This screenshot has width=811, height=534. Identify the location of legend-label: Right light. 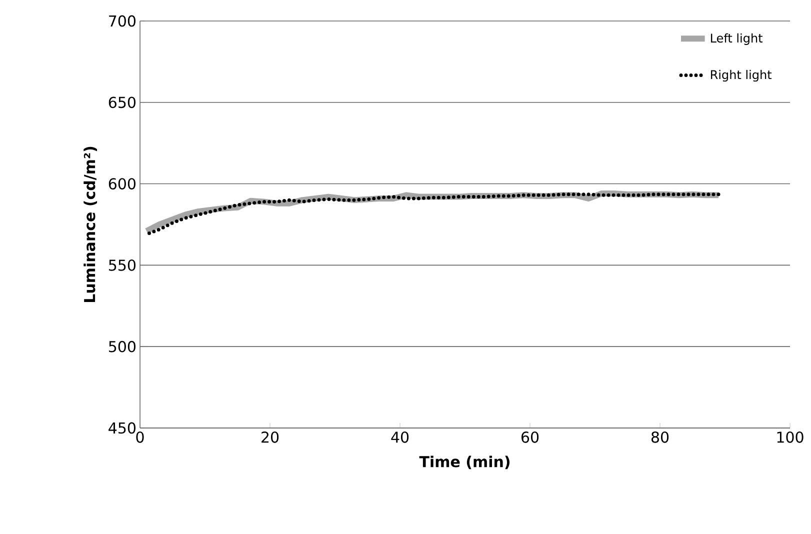
(741, 76).